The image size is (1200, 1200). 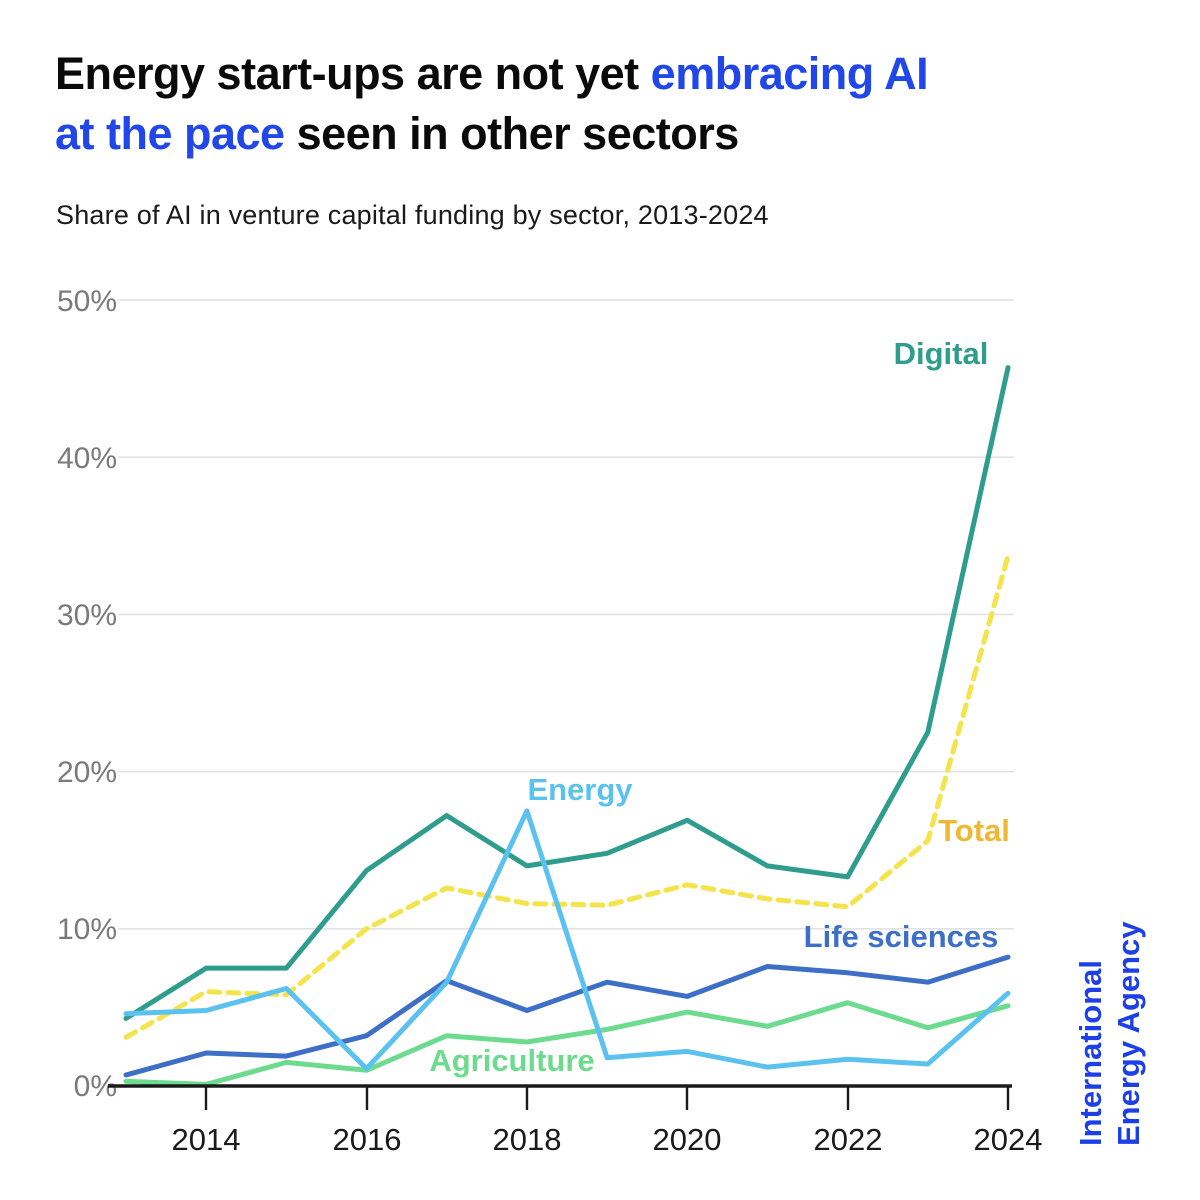 I want to click on y-tick-label: 40%, so click(x=87, y=458).